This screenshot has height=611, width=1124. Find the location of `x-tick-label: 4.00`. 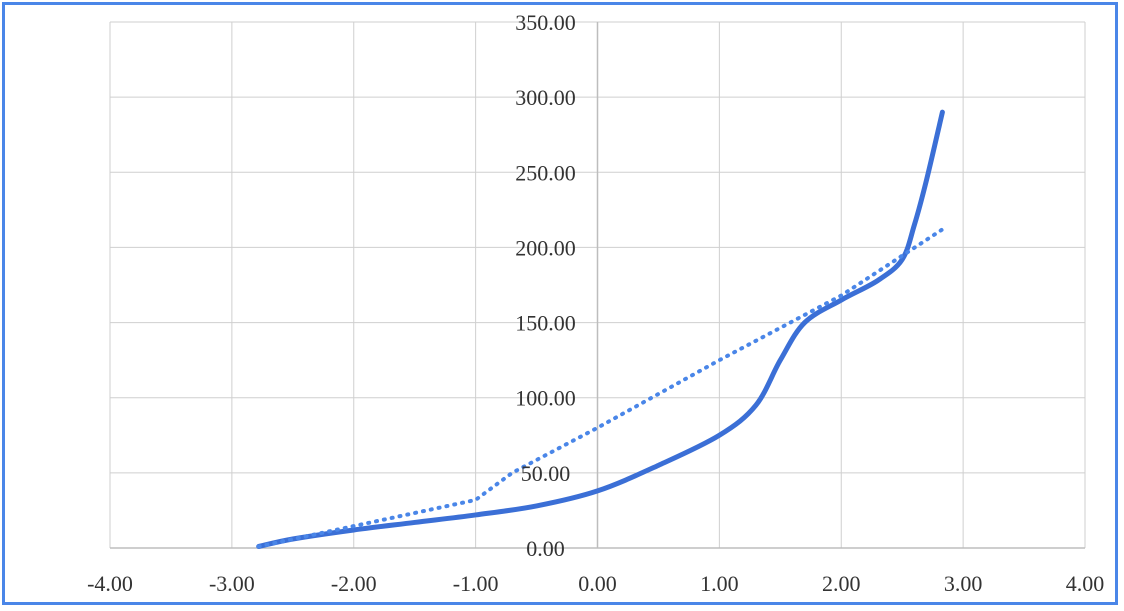

x-tick-label: 4.00 is located at coordinates (1085, 583).